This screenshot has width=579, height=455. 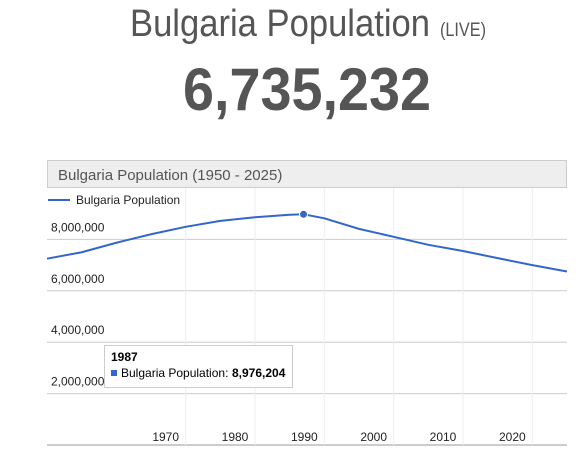 I want to click on tooltip-box, so click(x=198, y=366).